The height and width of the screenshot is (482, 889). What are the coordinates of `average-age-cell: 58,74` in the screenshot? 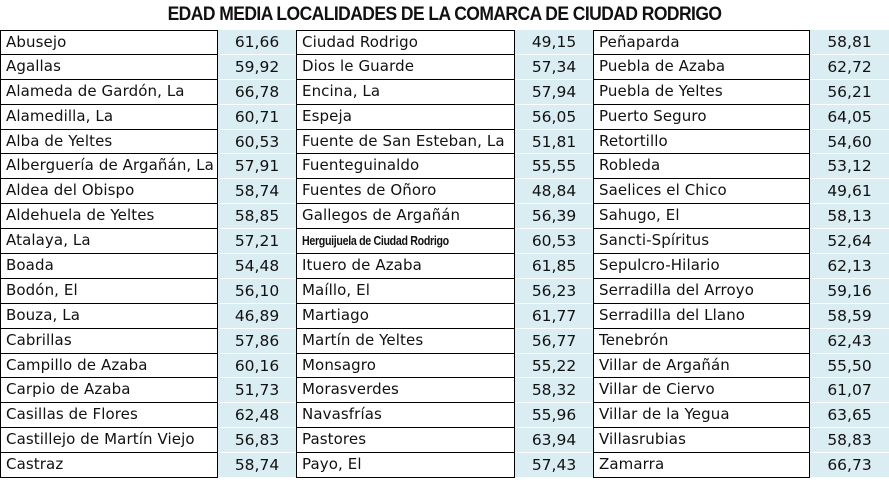 It's located at (257, 192).